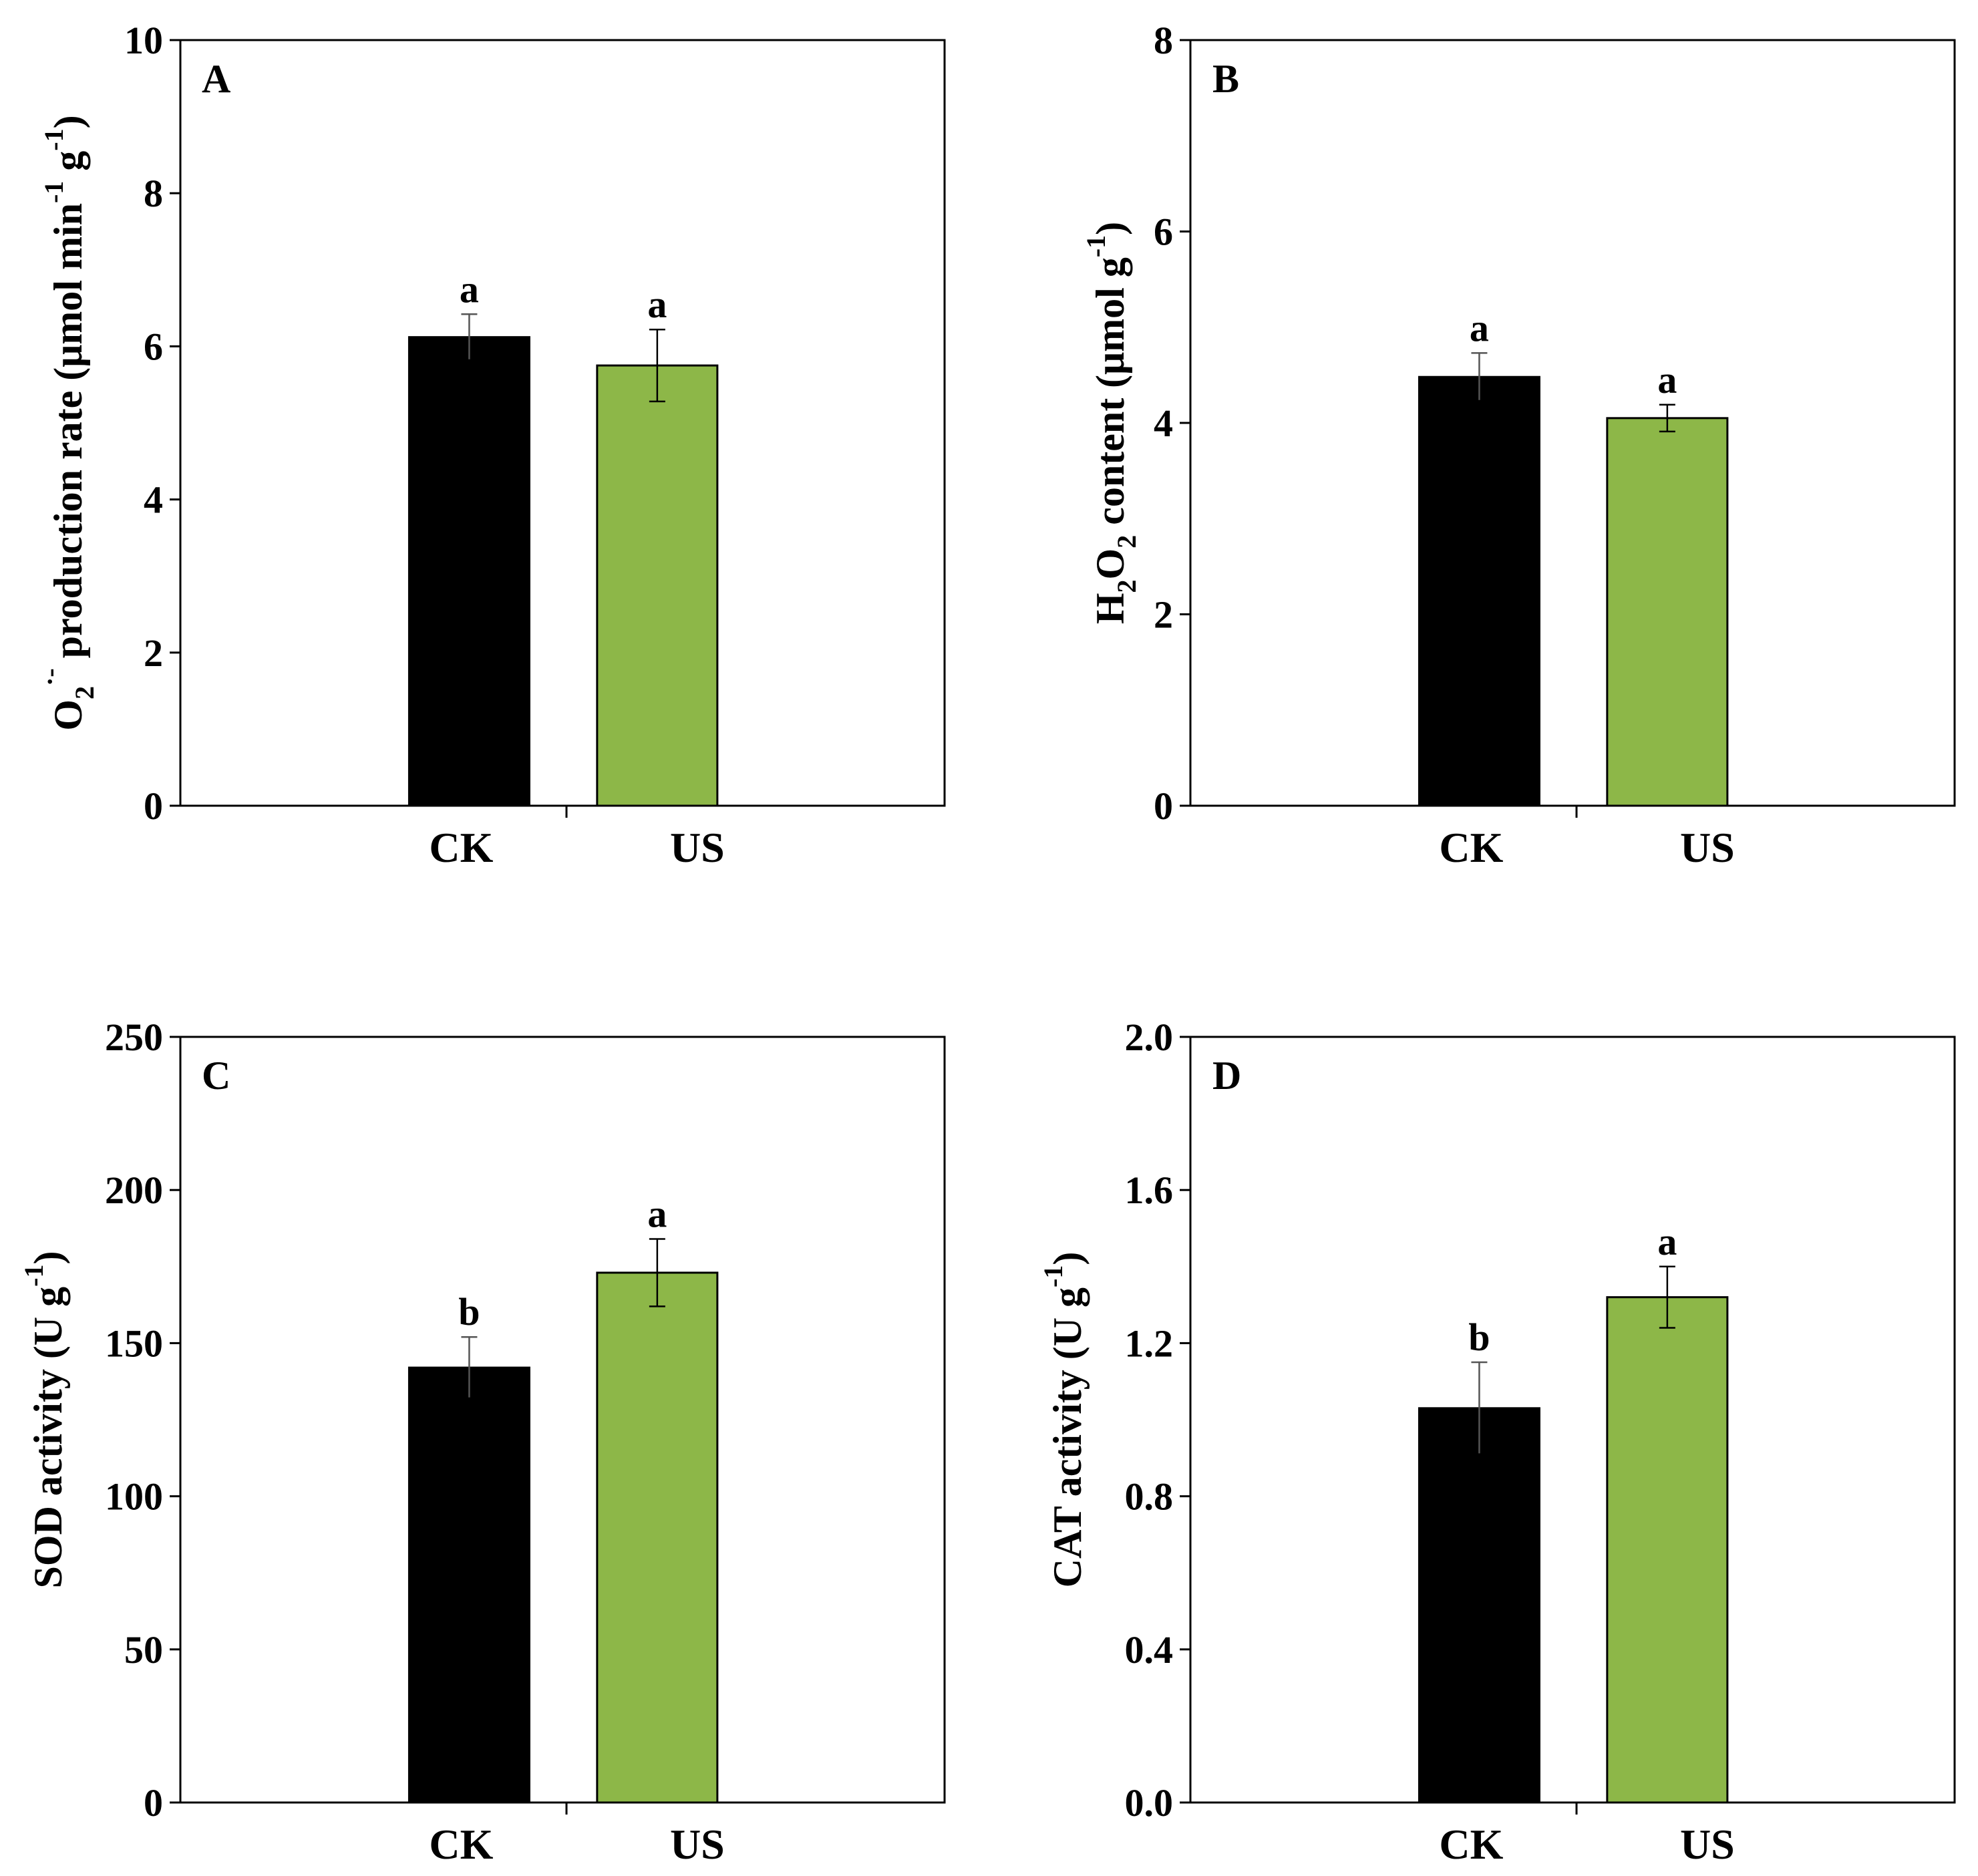 The width and height of the screenshot is (1978, 1876). Describe the element at coordinates (346, 423) in the screenshot. I see `y-ticks-a: 0 2 4 6 8 10` at that location.